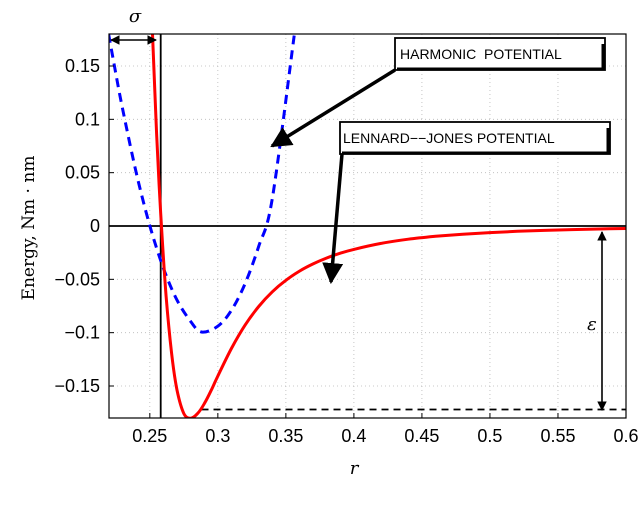 This screenshot has width=642, height=506. What do you see at coordinates (333, 108) in the screenshot?
I see `harmonic-callout-arrow` at bounding box center [333, 108].